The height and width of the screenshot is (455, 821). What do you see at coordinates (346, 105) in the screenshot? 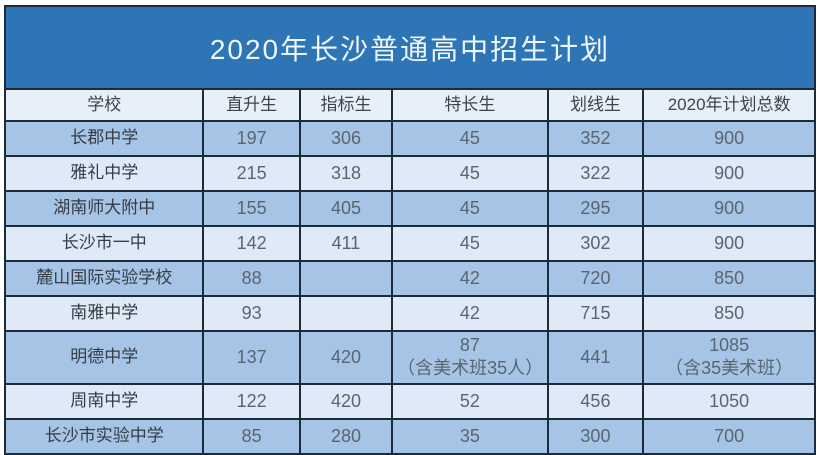
I see `header-cell-zhibiaosheng: 指标生` at bounding box center [346, 105].